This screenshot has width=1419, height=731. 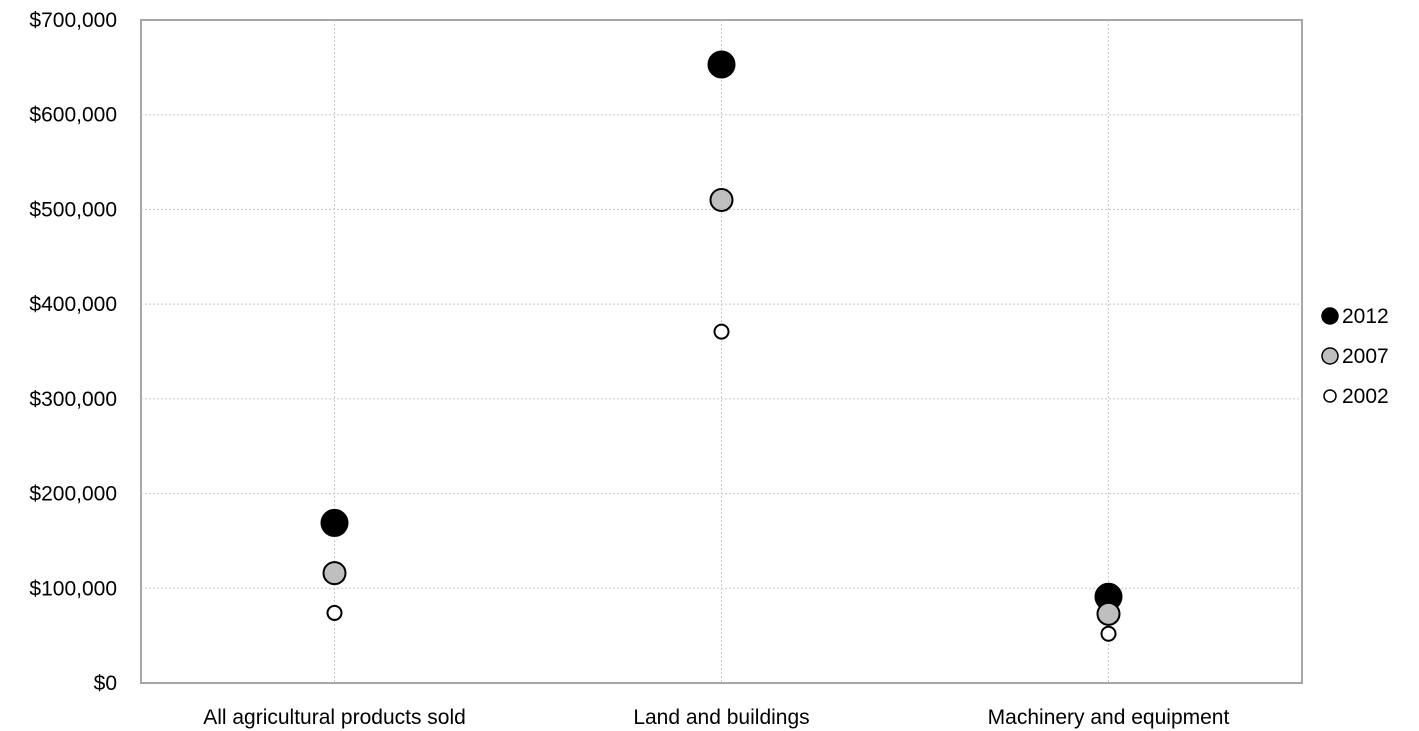 What do you see at coordinates (1365, 356) in the screenshot?
I see `legend-label-2007: 2007` at bounding box center [1365, 356].